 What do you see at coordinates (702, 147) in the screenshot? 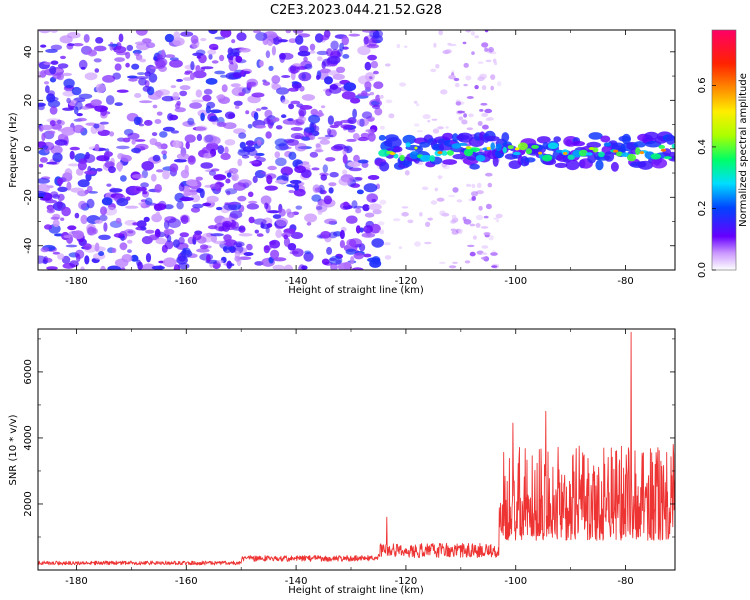
I see `colorbar-tick-label: 0.4` at bounding box center [702, 147].